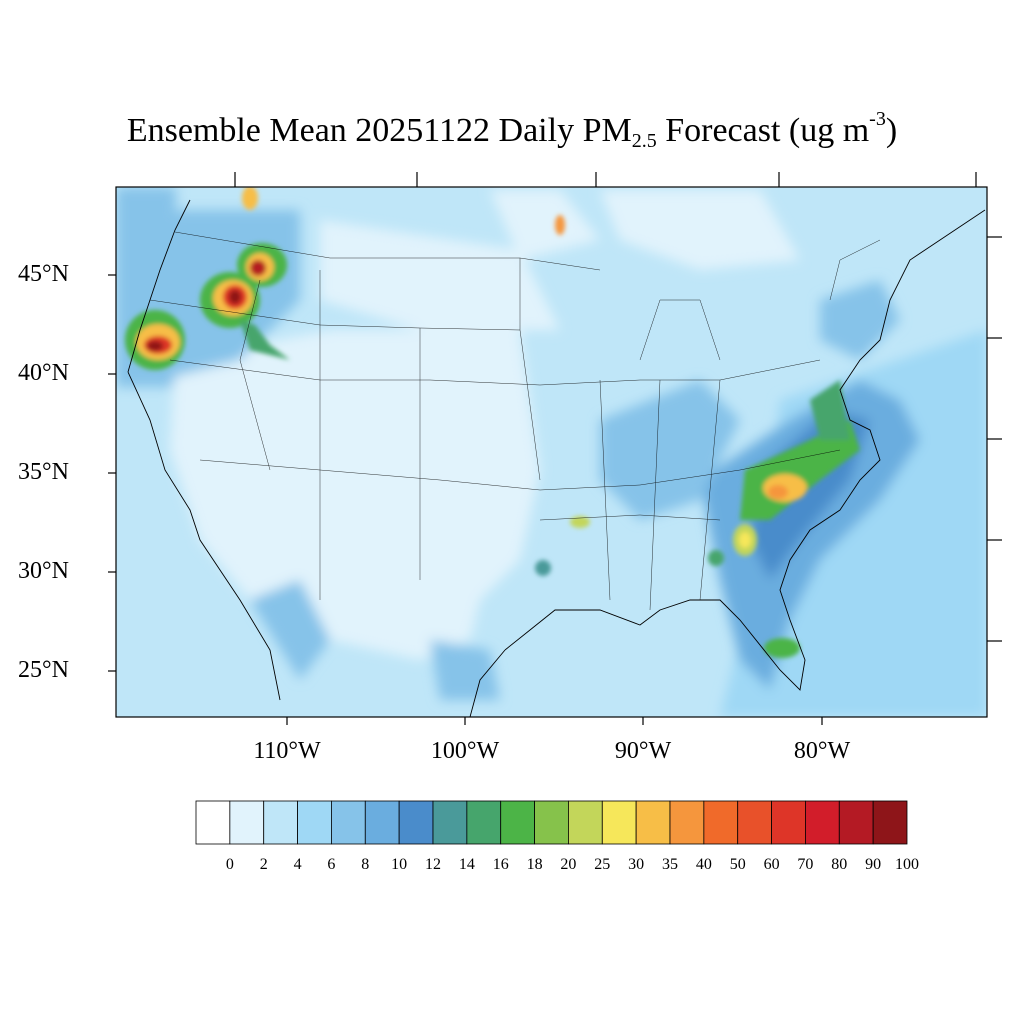 The image size is (1024, 1024). What do you see at coordinates (891, 130) in the screenshot?
I see `title-text-end: )` at bounding box center [891, 130].